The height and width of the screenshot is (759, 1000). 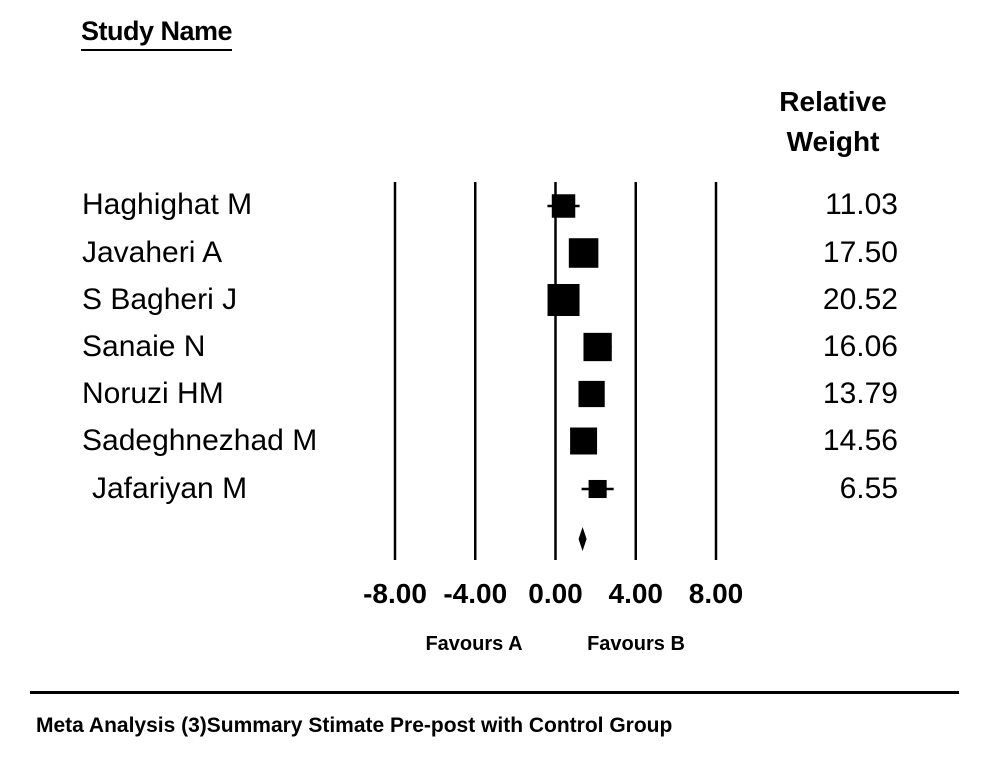 What do you see at coordinates (170, 488) in the screenshot?
I see `study-name-label: Jafariyan M` at bounding box center [170, 488].